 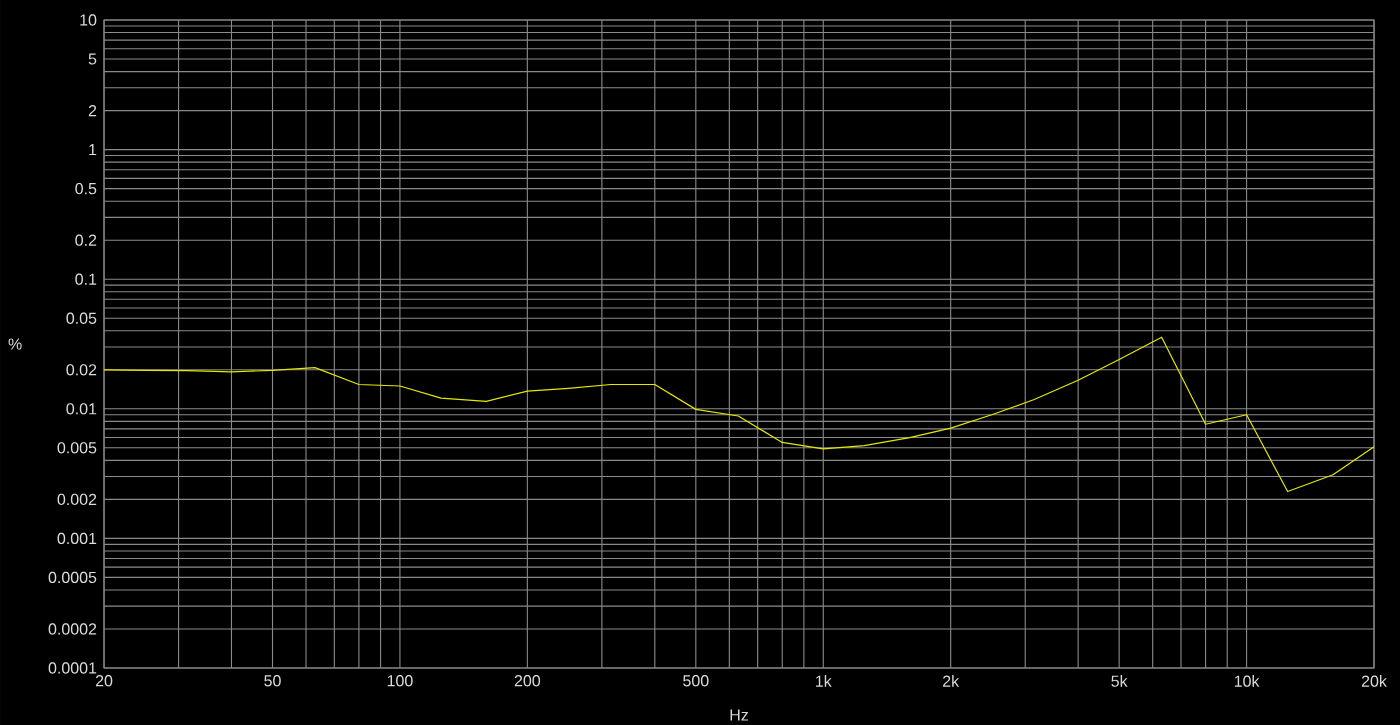 I want to click on y-tick-label: 5, so click(x=92, y=59).